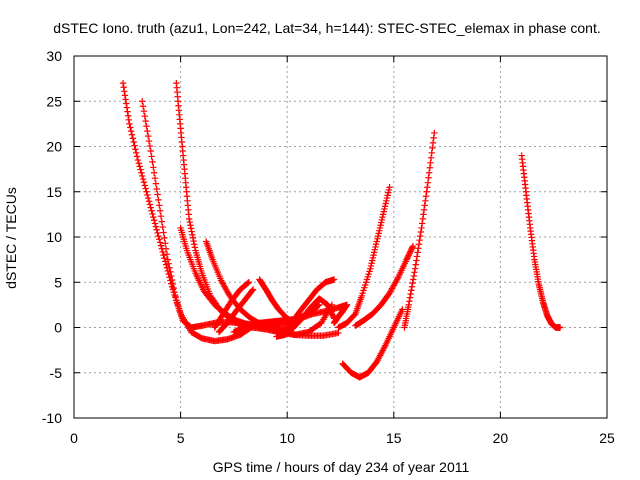 The height and width of the screenshot is (480, 640). What do you see at coordinates (54, 101) in the screenshot?
I see `y-tick-label: 25` at bounding box center [54, 101].